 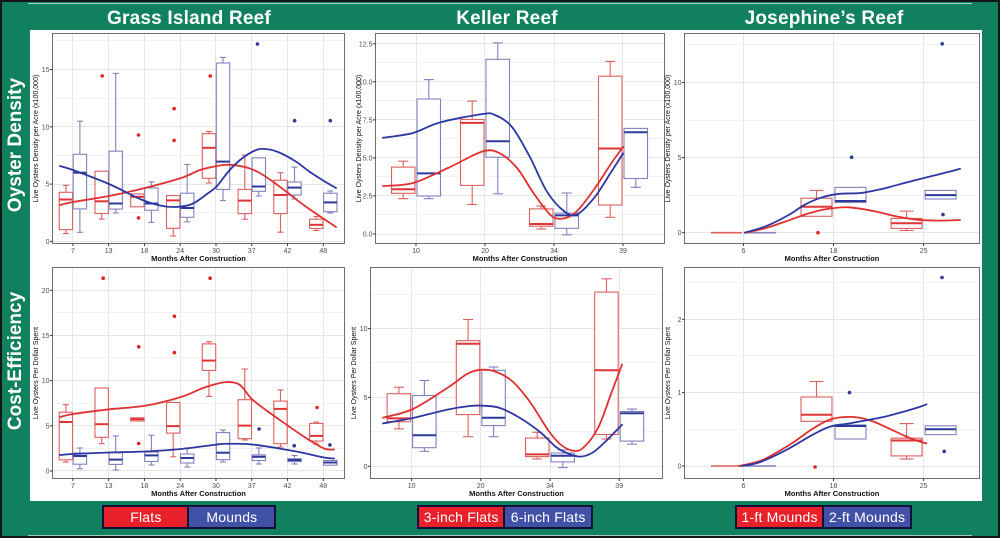 I want to click on svg-text: 12.5, so click(x=366, y=44).